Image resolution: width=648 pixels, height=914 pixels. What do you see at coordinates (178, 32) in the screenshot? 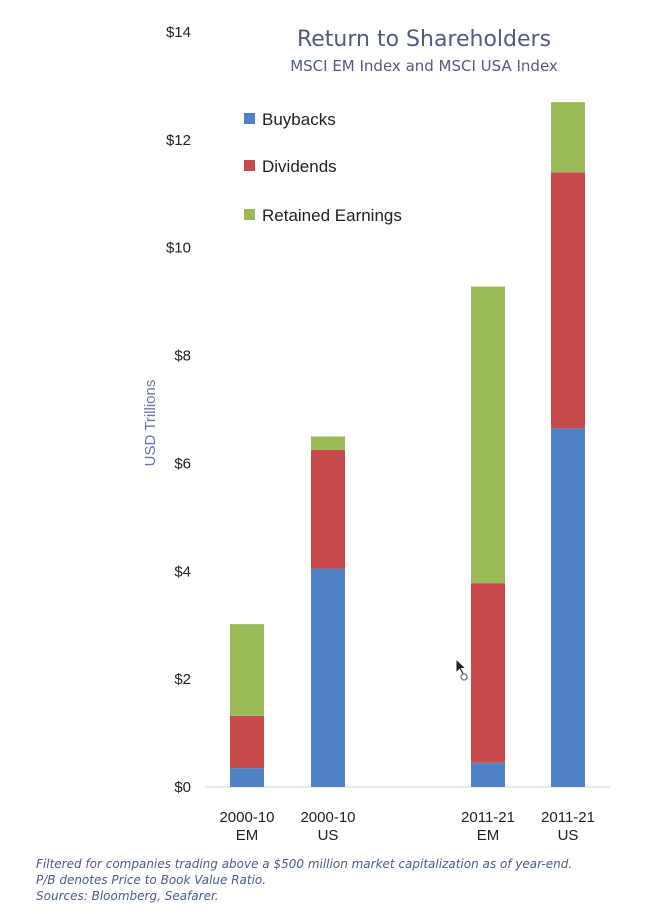
I see `y-tick-label: $14` at bounding box center [178, 32].